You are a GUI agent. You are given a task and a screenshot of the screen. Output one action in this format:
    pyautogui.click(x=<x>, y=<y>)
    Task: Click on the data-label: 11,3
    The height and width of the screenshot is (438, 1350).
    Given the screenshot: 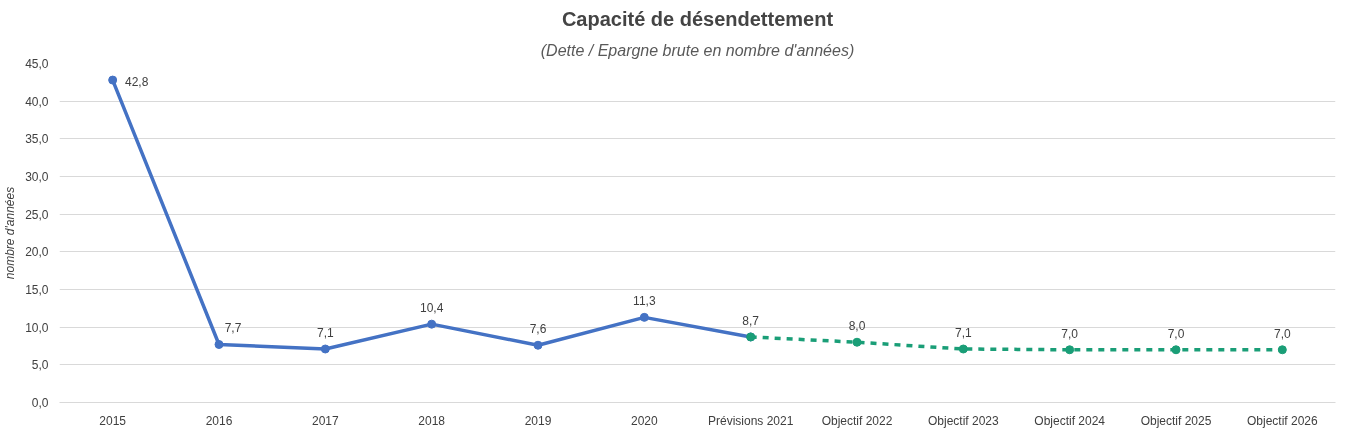 What is the action you would take?
    pyautogui.click(x=644, y=301)
    